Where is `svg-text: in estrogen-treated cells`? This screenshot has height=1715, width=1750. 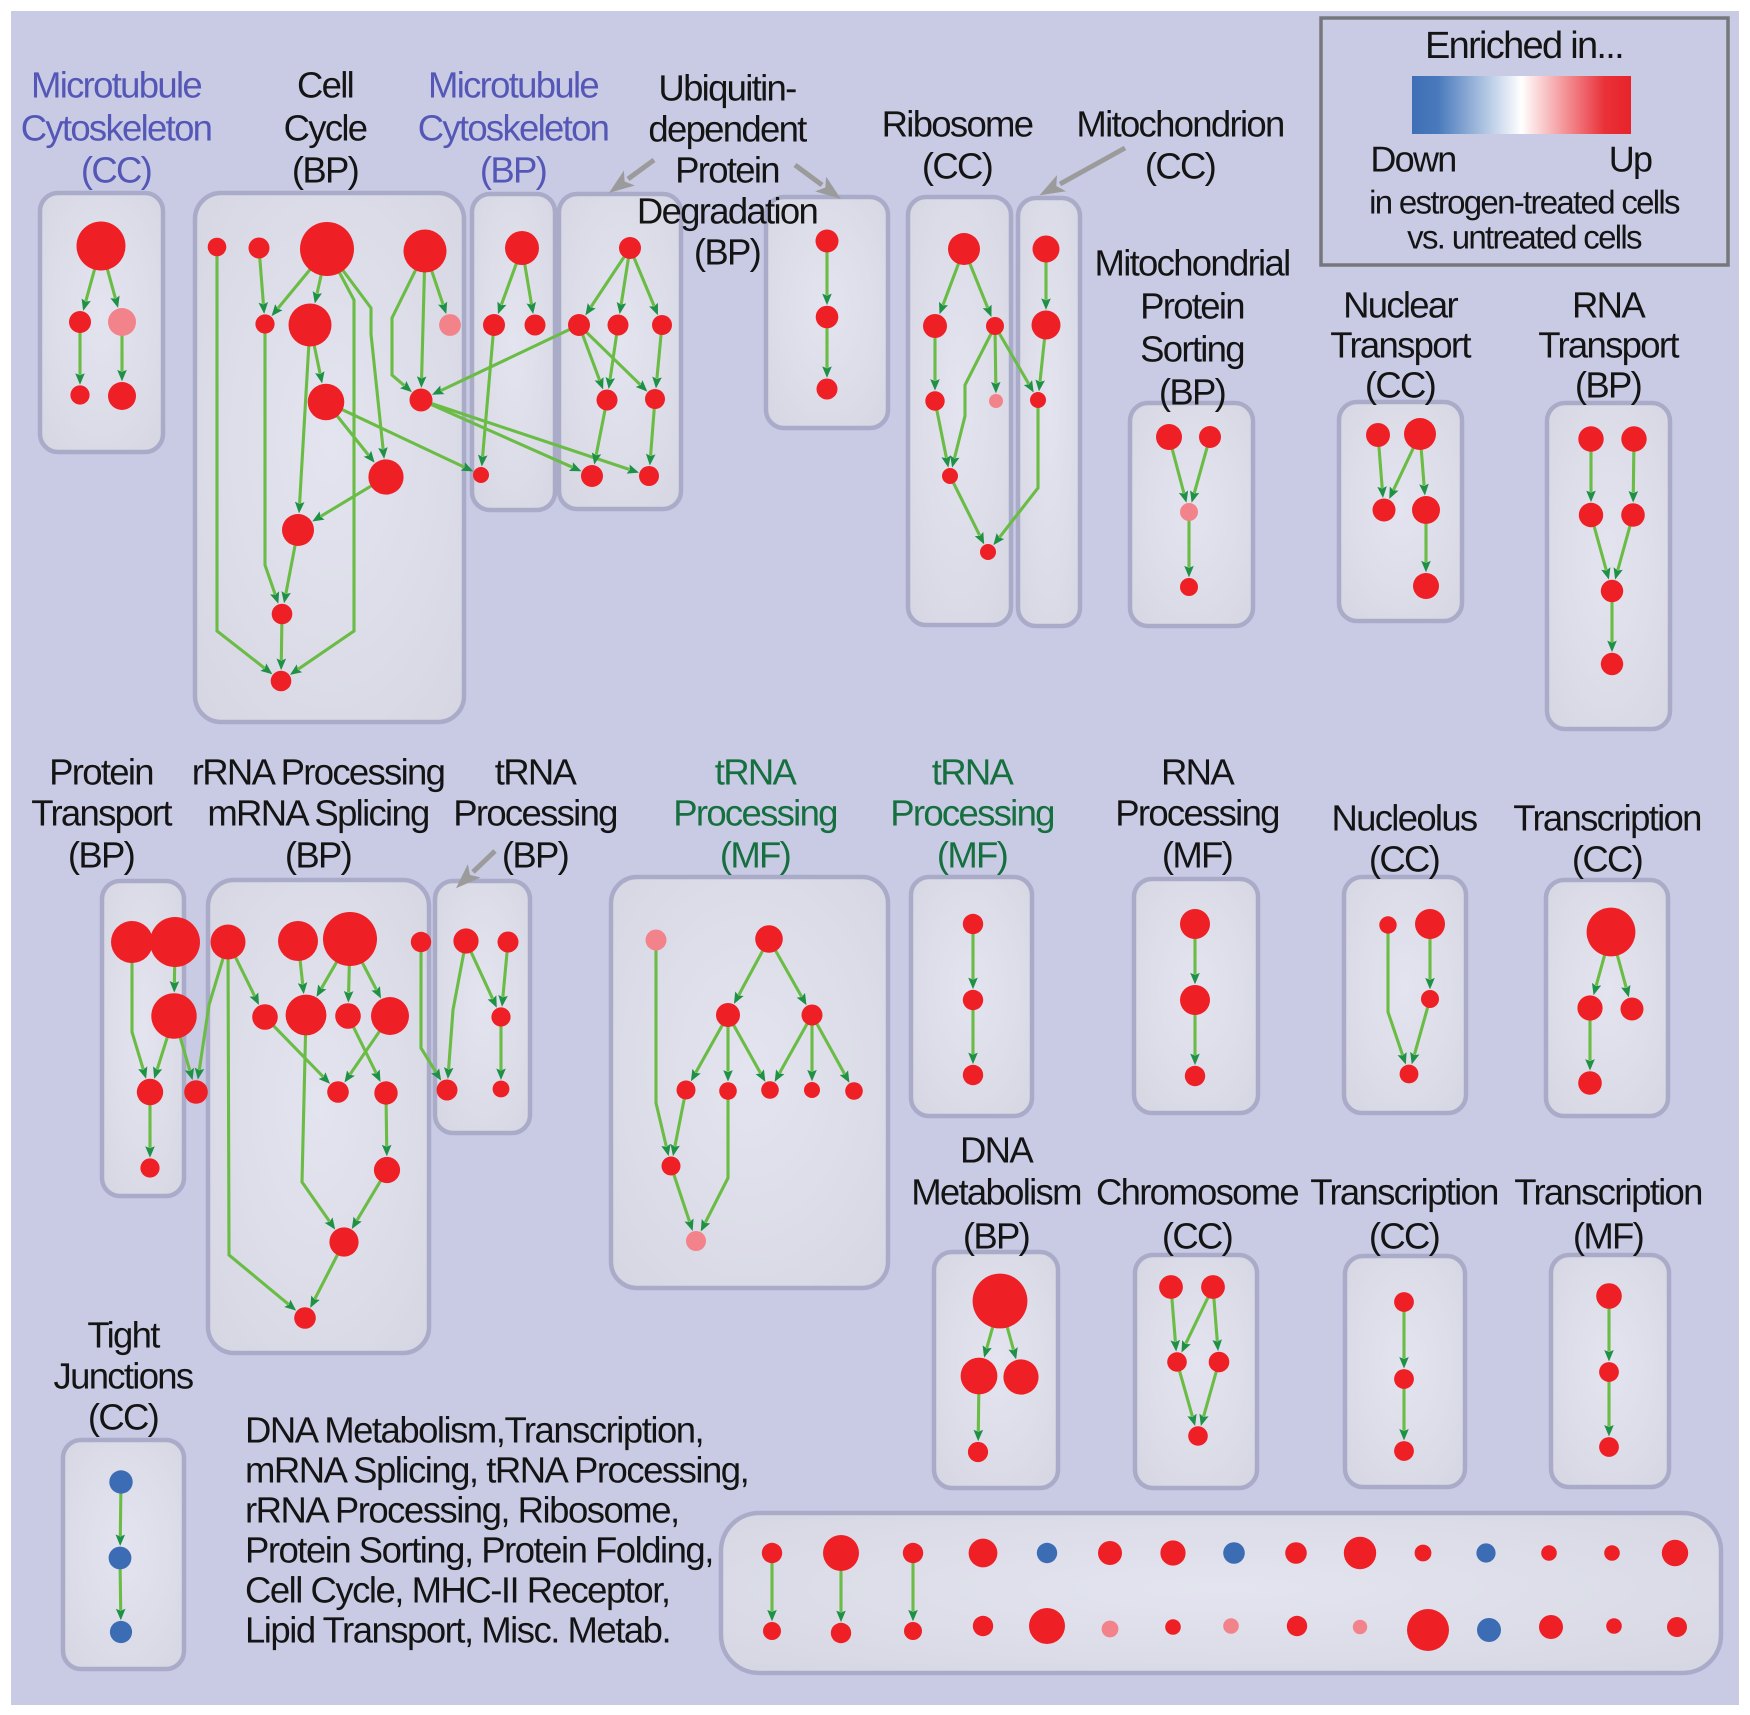
svg-text: in estrogen-treated cells is located at coordinates (1524, 202).